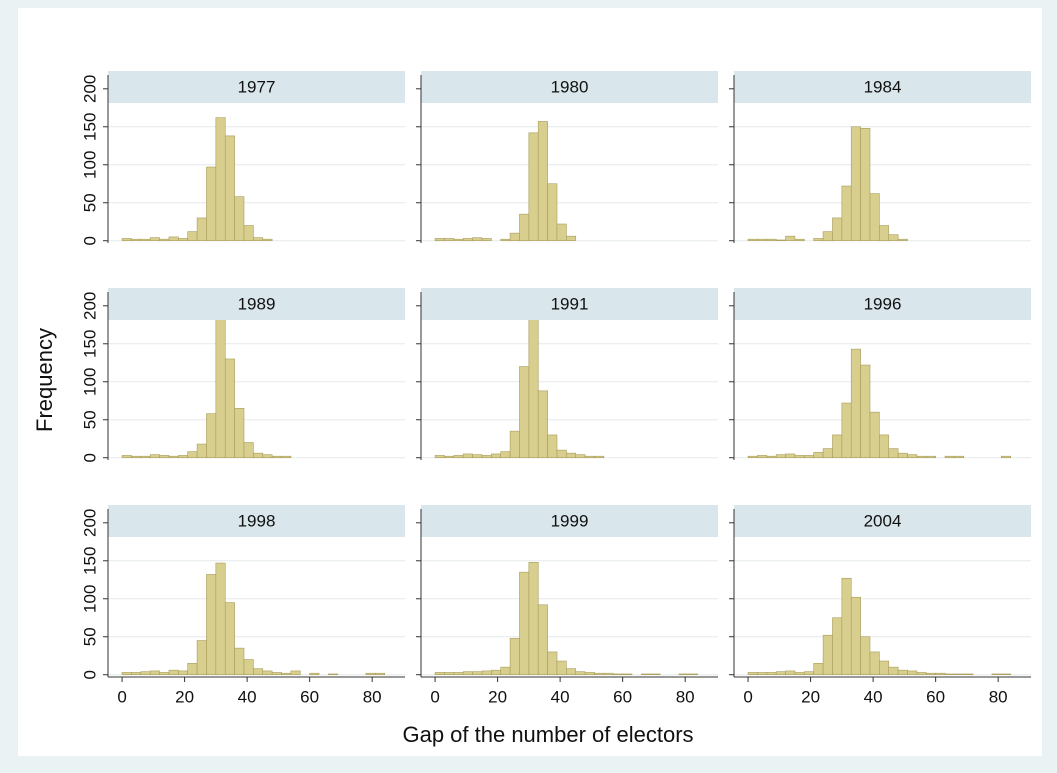 Image resolution: width=1057 pixels, height=773 pixels. What do you see at coordinates (89, 89) in the screenshot?
I see `y-tick-label: 200` at bounding box center [89, 89].